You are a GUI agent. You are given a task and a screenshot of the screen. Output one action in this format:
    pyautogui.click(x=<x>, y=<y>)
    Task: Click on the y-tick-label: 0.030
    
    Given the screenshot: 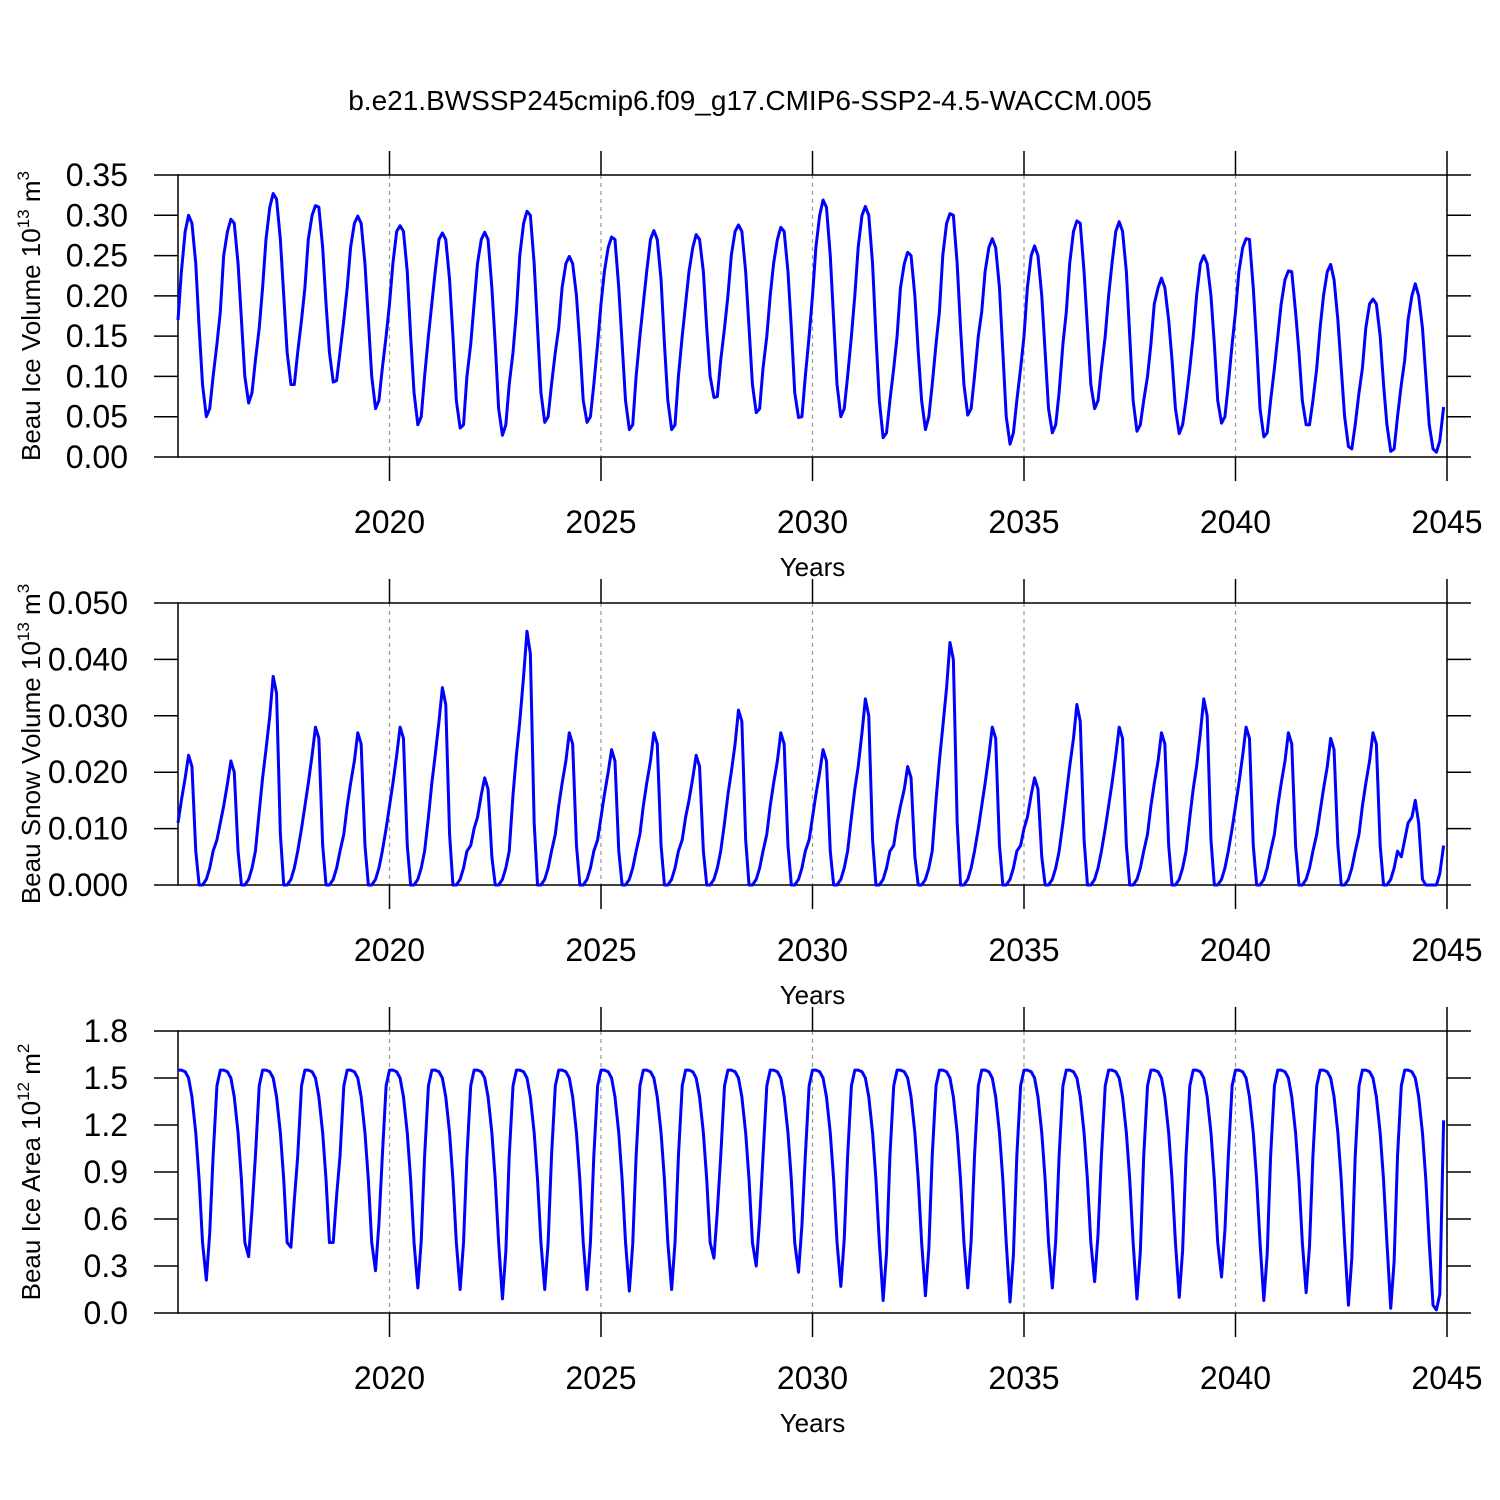 What is the action you would take?
    pyautogui.click(x=88, y=716)
    